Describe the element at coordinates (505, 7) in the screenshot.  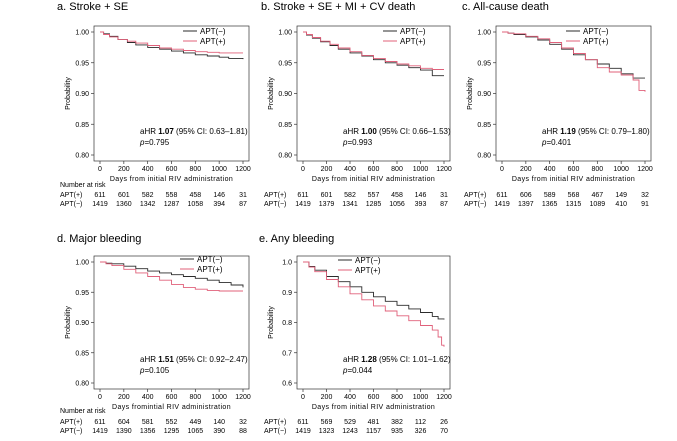
I see `panel-title: c. All-cause death` at that location.